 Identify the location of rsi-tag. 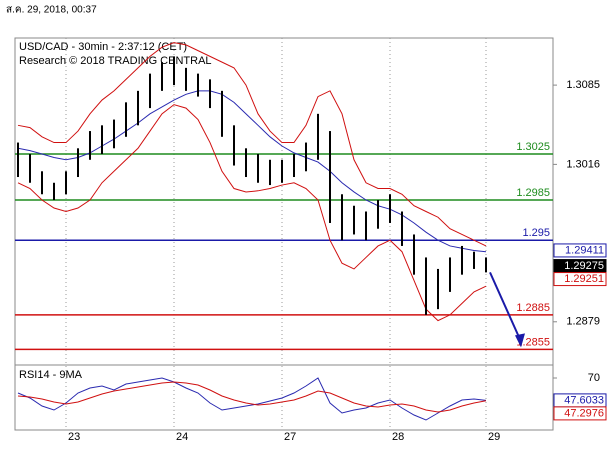
(580, 413).